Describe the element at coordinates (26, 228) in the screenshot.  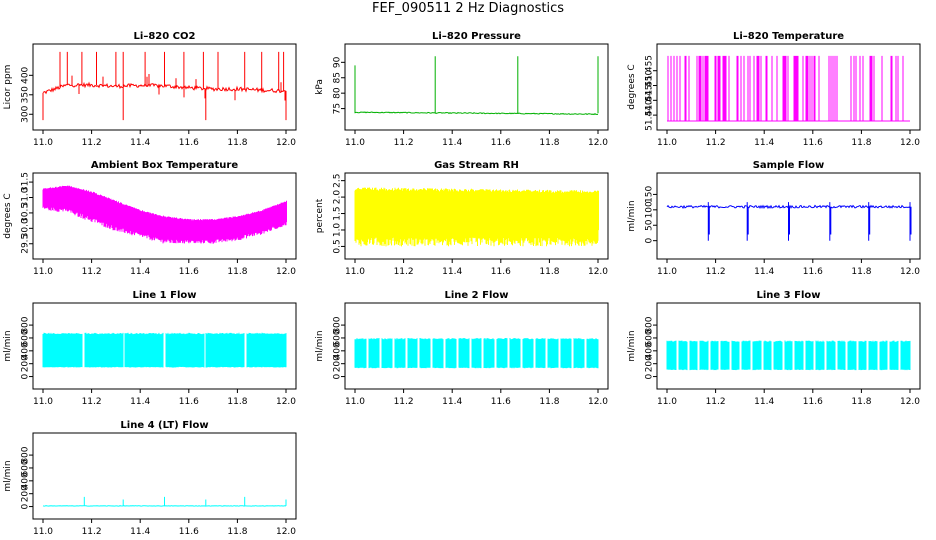
I see `y-tick-label: 30.0` at that location.